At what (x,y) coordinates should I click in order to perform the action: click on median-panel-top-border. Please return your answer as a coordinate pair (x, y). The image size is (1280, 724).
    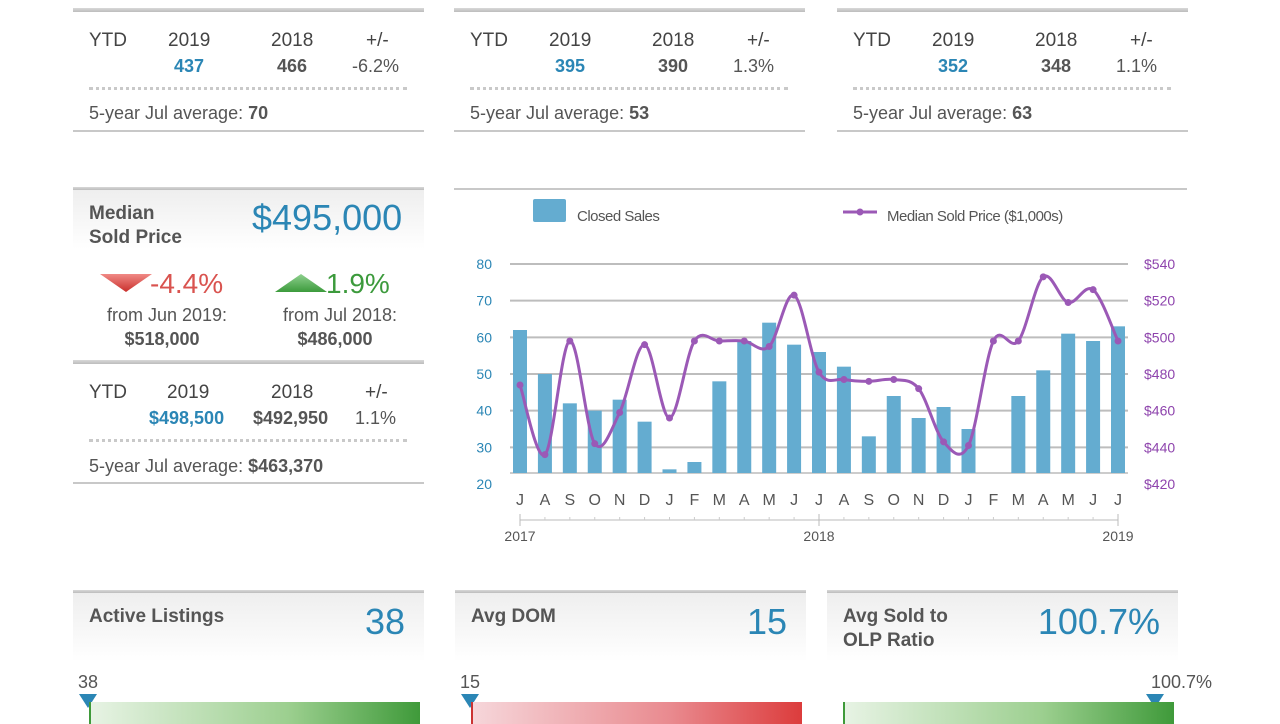
    Looking at the image, I should click on (248, 188).